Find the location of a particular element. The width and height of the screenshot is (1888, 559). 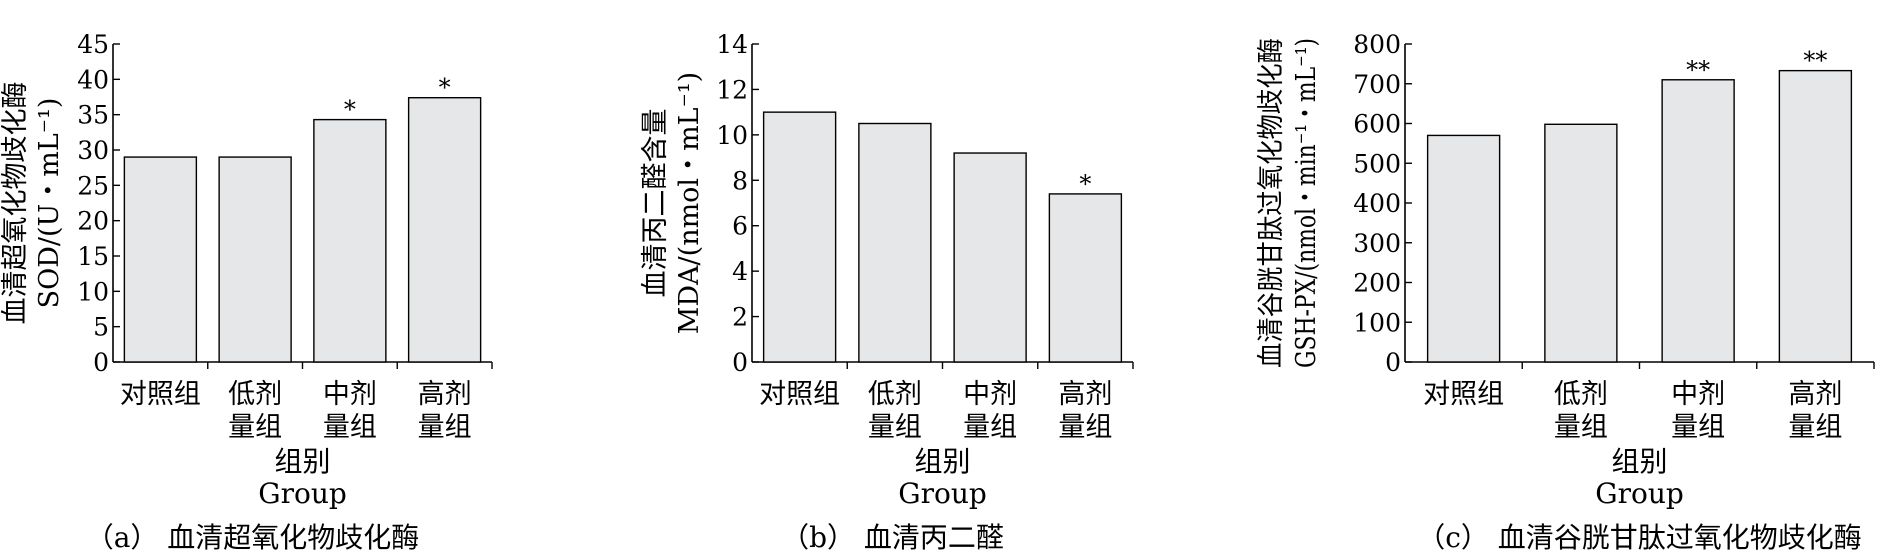

y-tick-label: 25 is located at coordinates (93, 185).